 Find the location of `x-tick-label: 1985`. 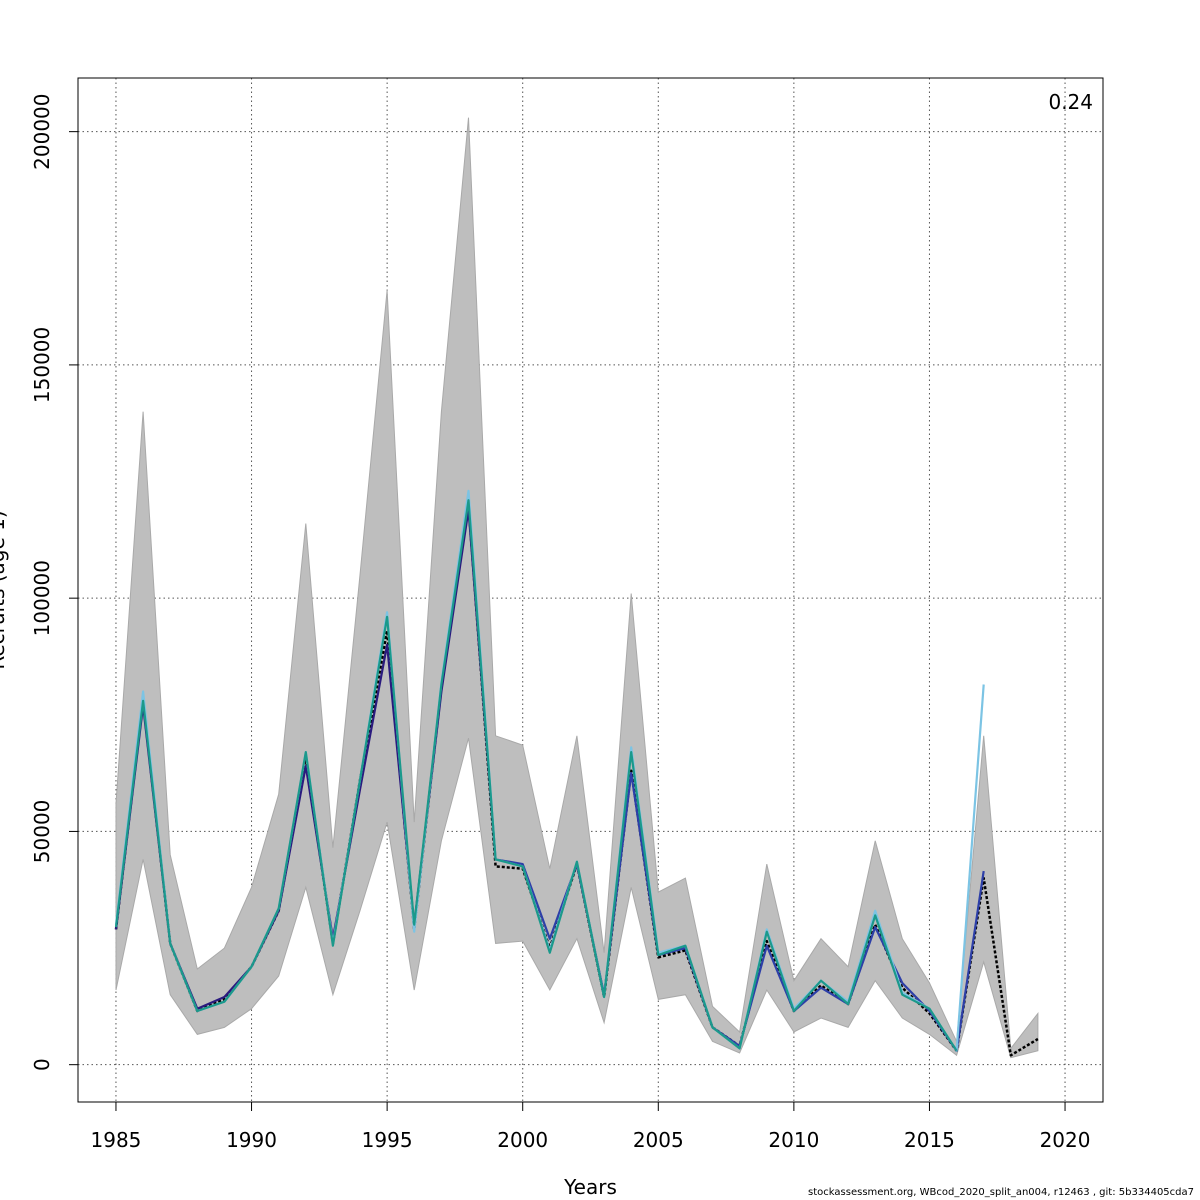

x-tick-label: 1985 is located at coordinates (116, 1140).